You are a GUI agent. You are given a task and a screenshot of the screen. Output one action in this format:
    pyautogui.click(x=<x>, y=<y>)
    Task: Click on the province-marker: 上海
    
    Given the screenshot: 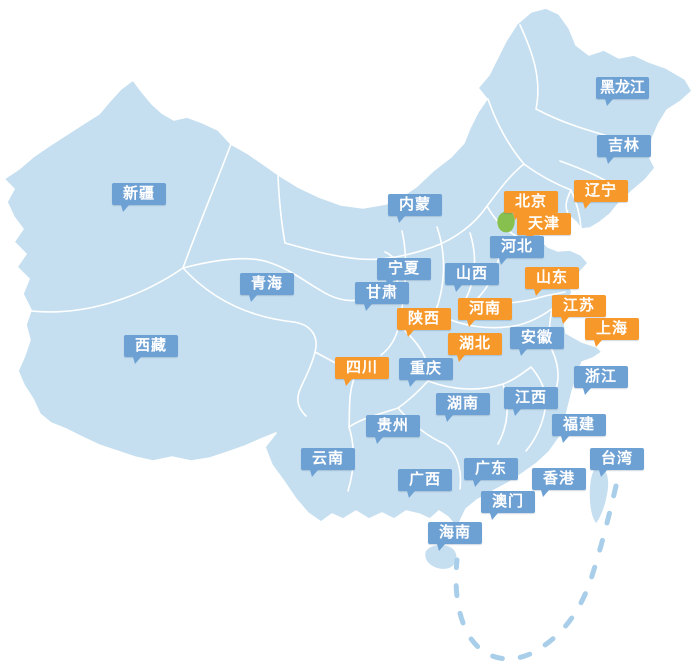 What is the action you would take?
    pyautogui.click(x=612, y=332)
    